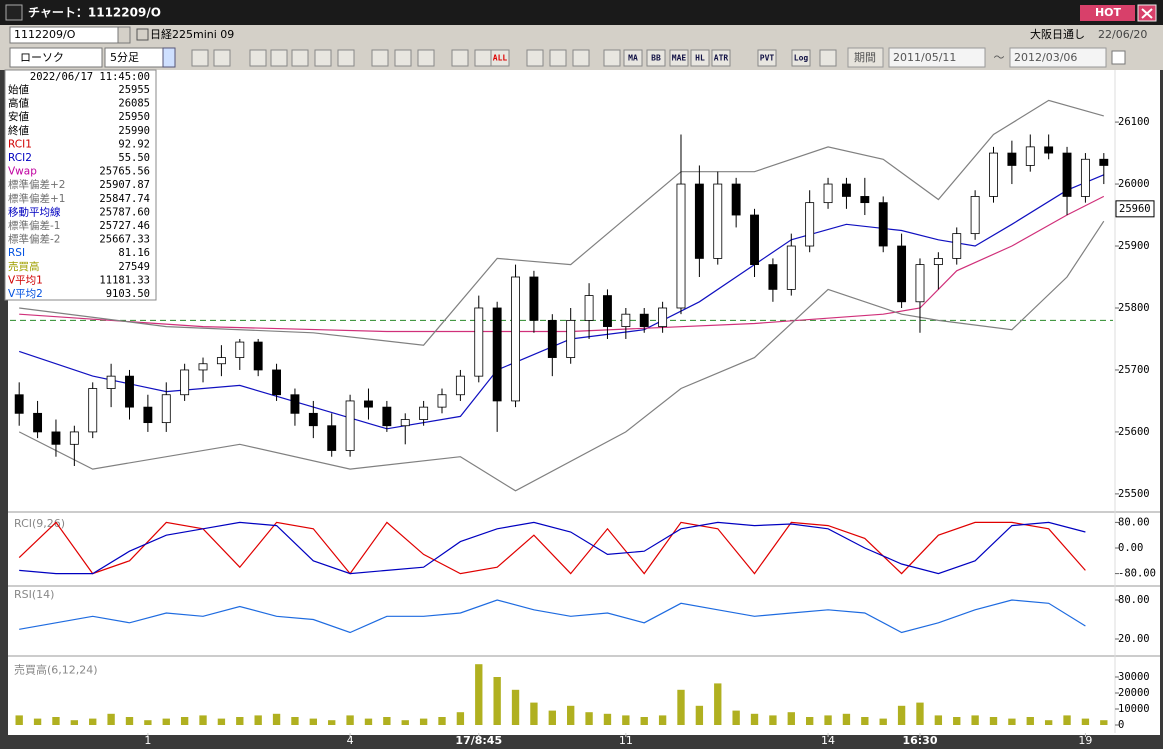 Image resolution: width=1163 pixels, height=749 pixels. I want to click on info-value: 92.92, so click(134, 144).